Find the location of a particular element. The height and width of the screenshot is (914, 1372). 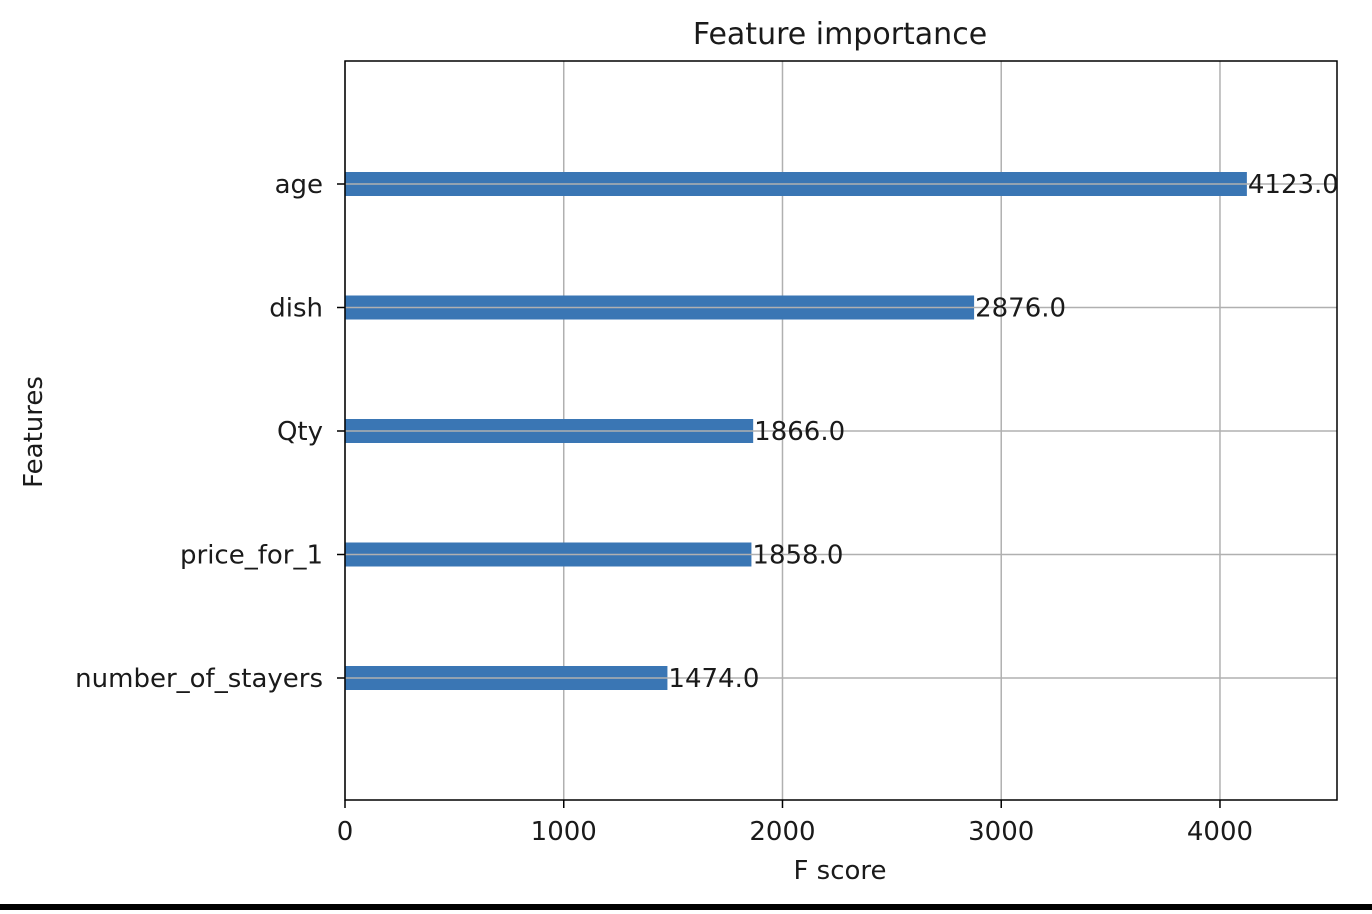

y-tick-label: age is located at coordinates (299, 185).